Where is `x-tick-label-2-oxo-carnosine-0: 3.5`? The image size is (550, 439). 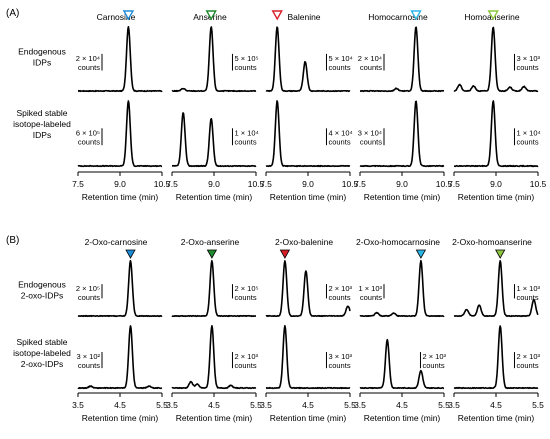 x-tick-label-2-oxo-carnosine-0: 3.5 is located at coordinates (78, 405).